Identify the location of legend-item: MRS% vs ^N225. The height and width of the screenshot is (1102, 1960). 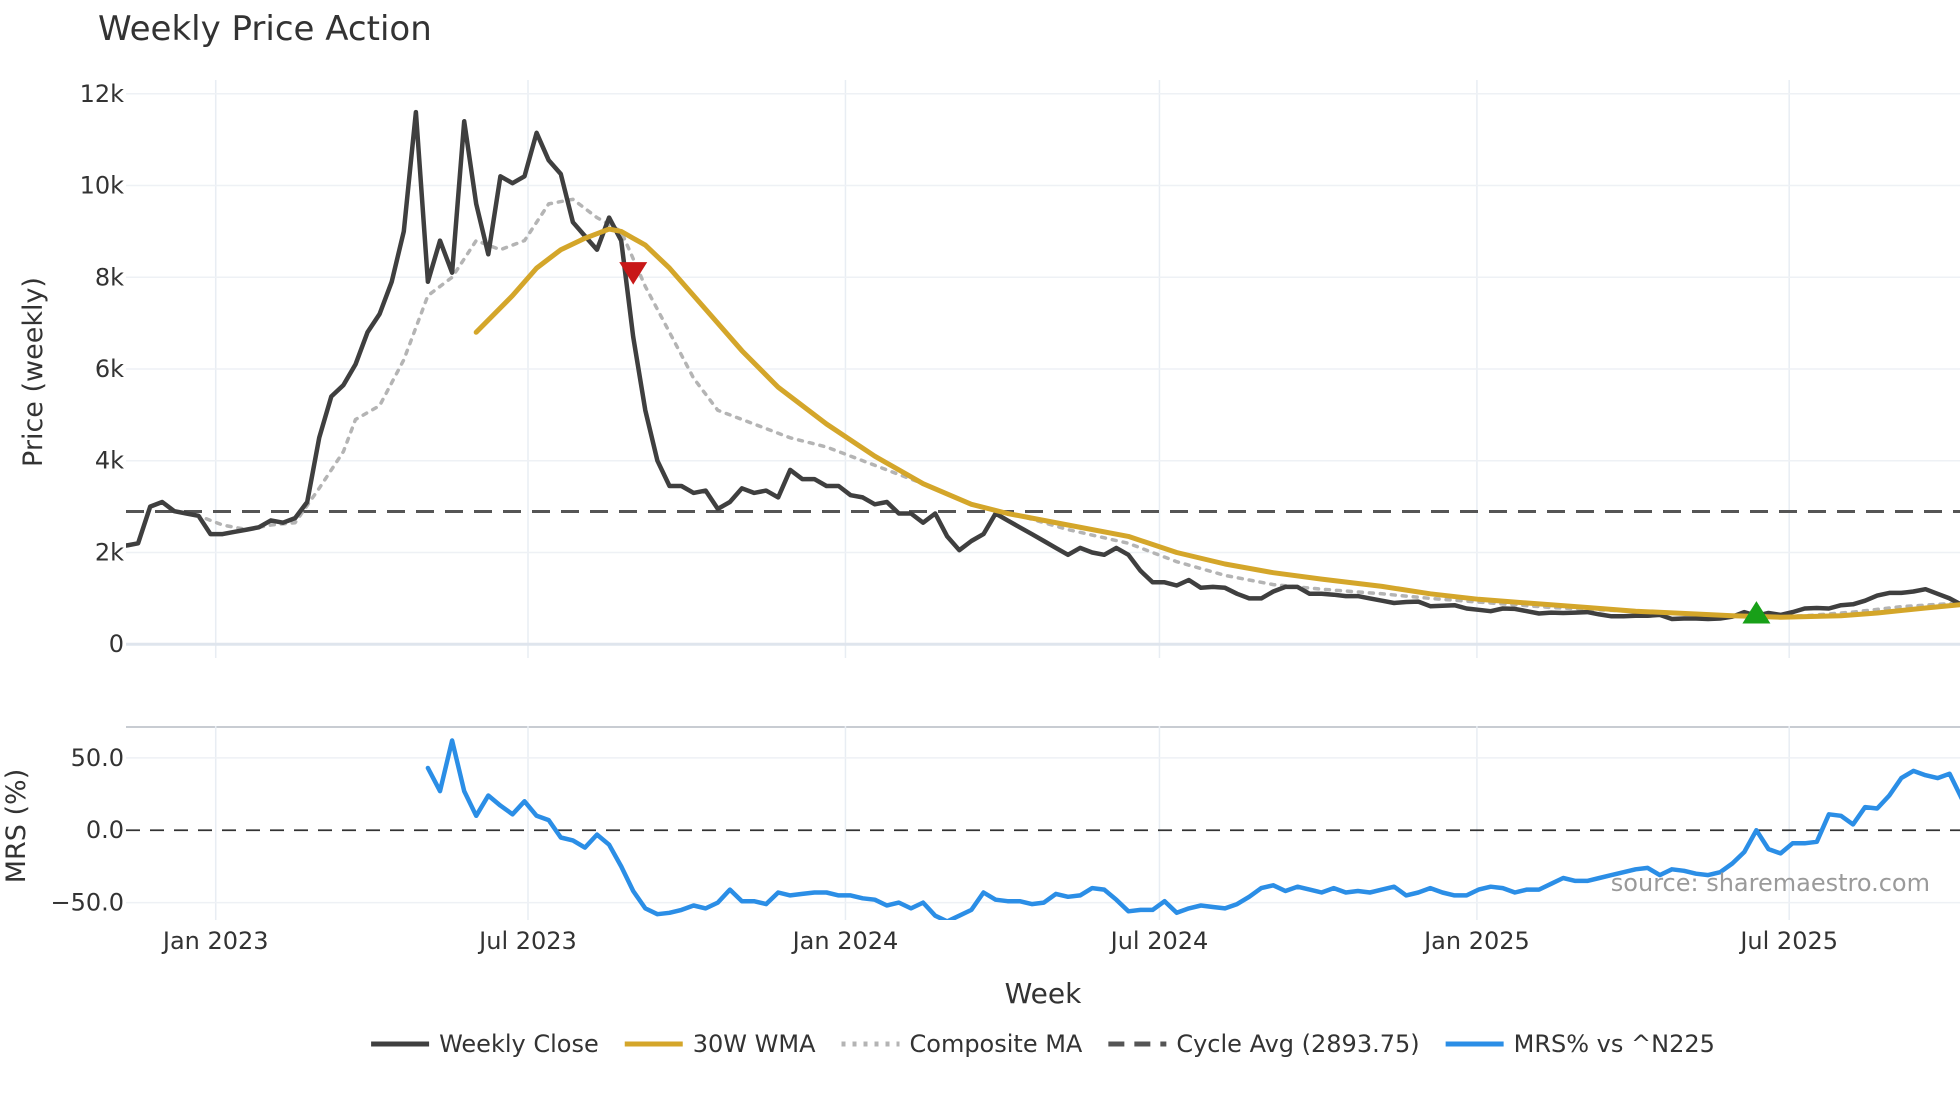
(1580, 1044).